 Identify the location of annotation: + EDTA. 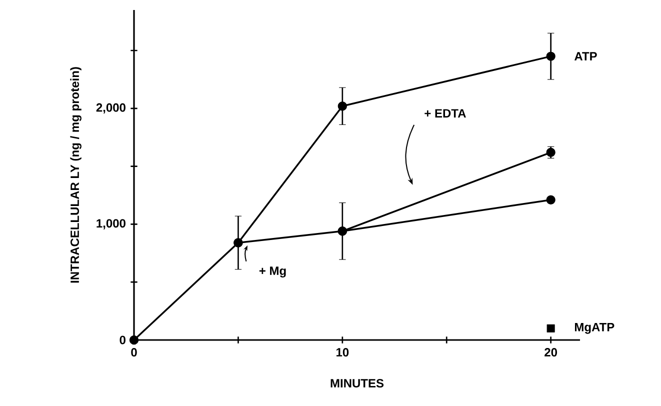
(445, 113).